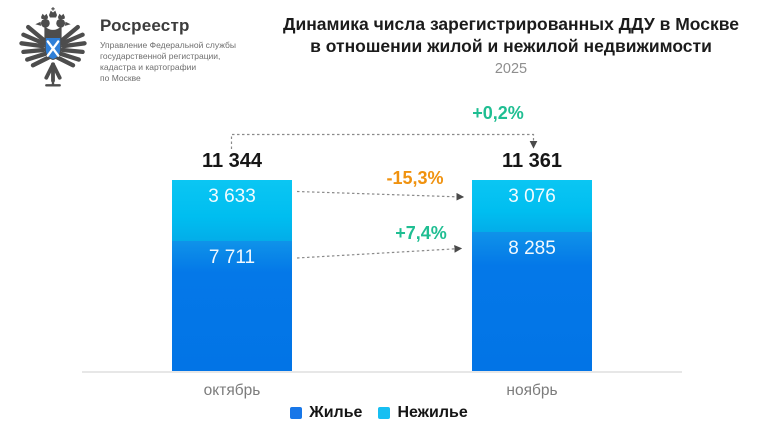 The width and height of the screenshot is (758, 447). Describe the element at coordinates (379, 251) in the screenshot. I see `residential-change-arrow` at that location.